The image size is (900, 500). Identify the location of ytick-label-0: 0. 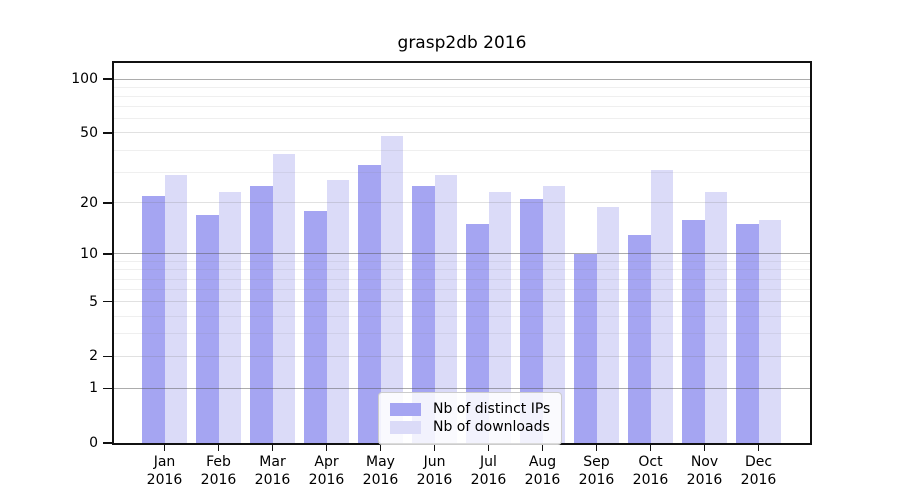
(93, 443).